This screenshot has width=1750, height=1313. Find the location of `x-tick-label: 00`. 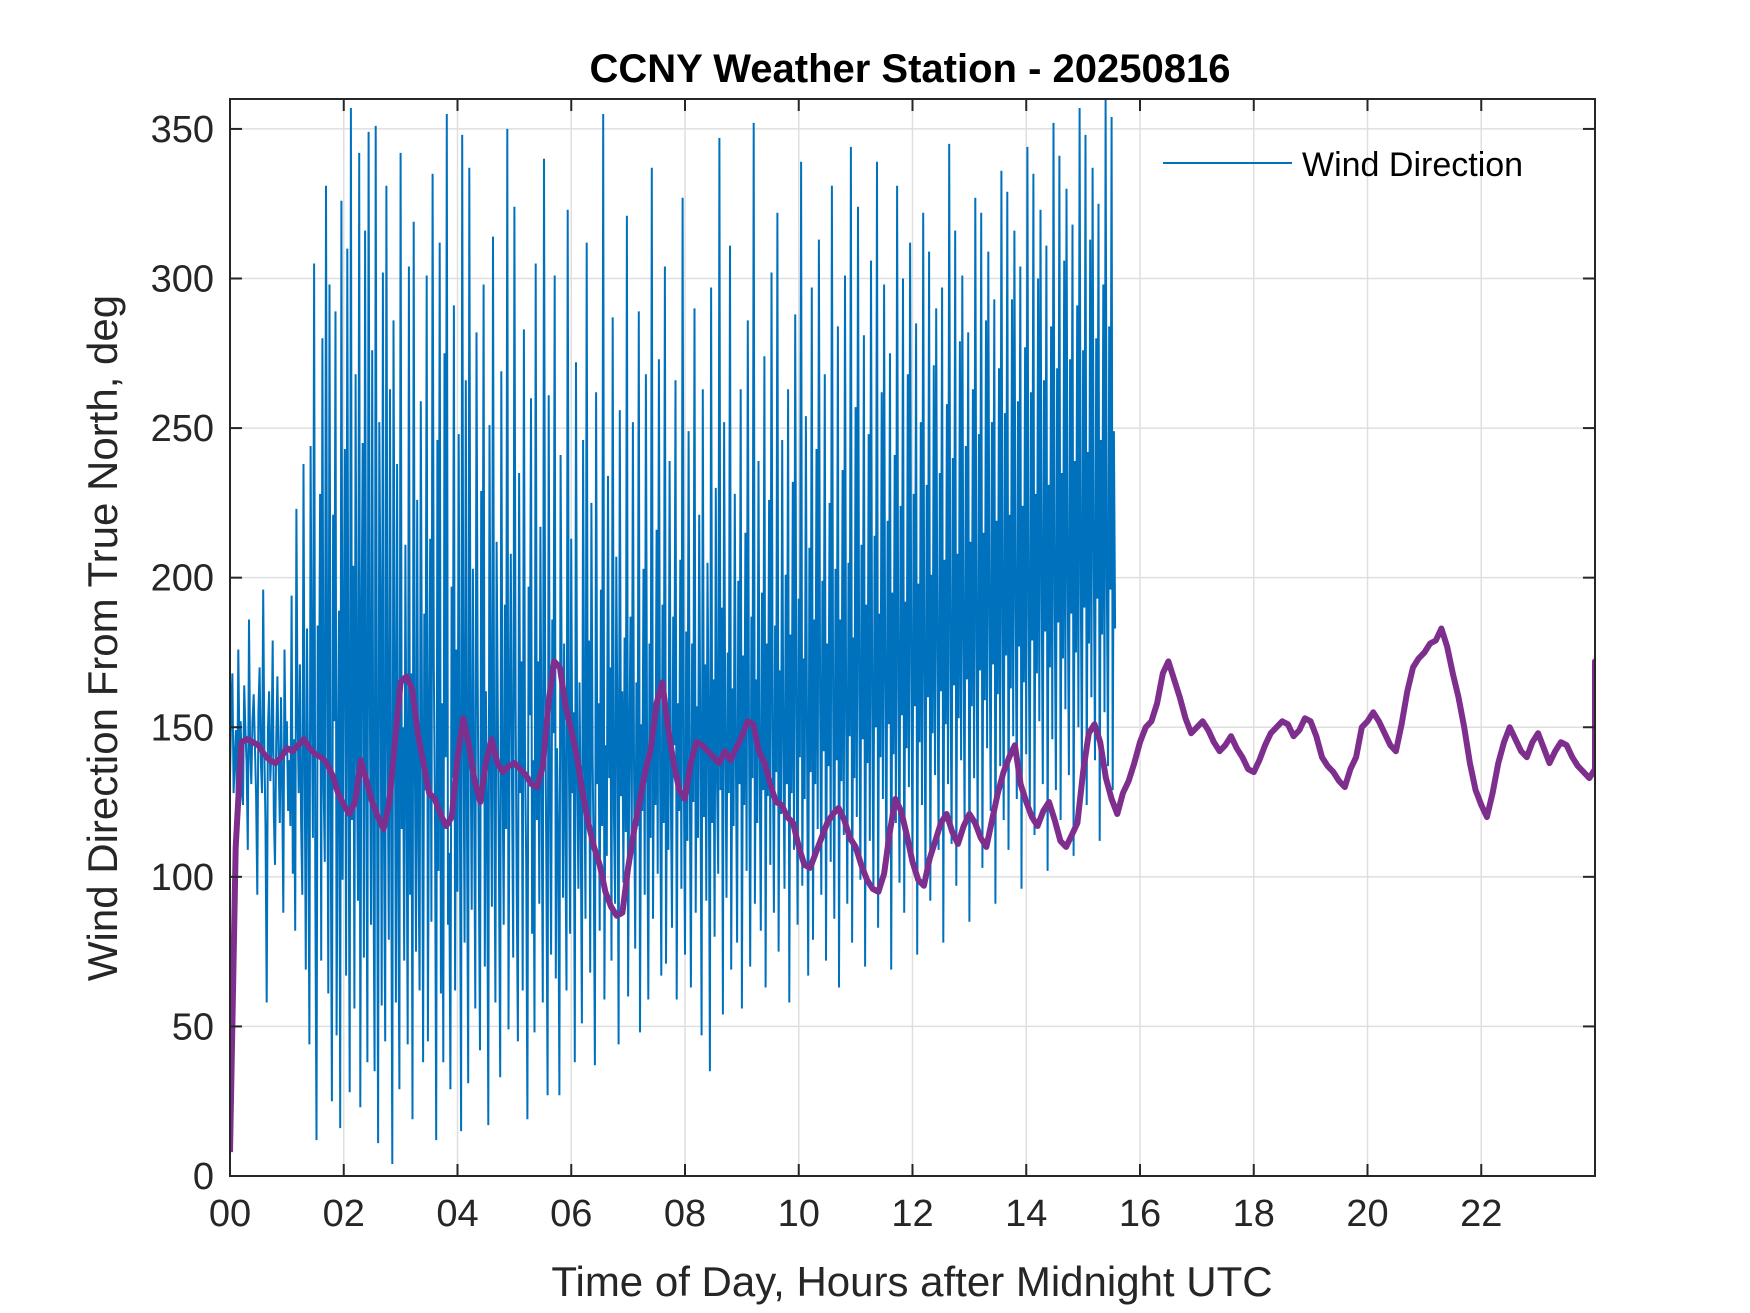

x-tick-label: 00 is located at coordinates (230, 1214).